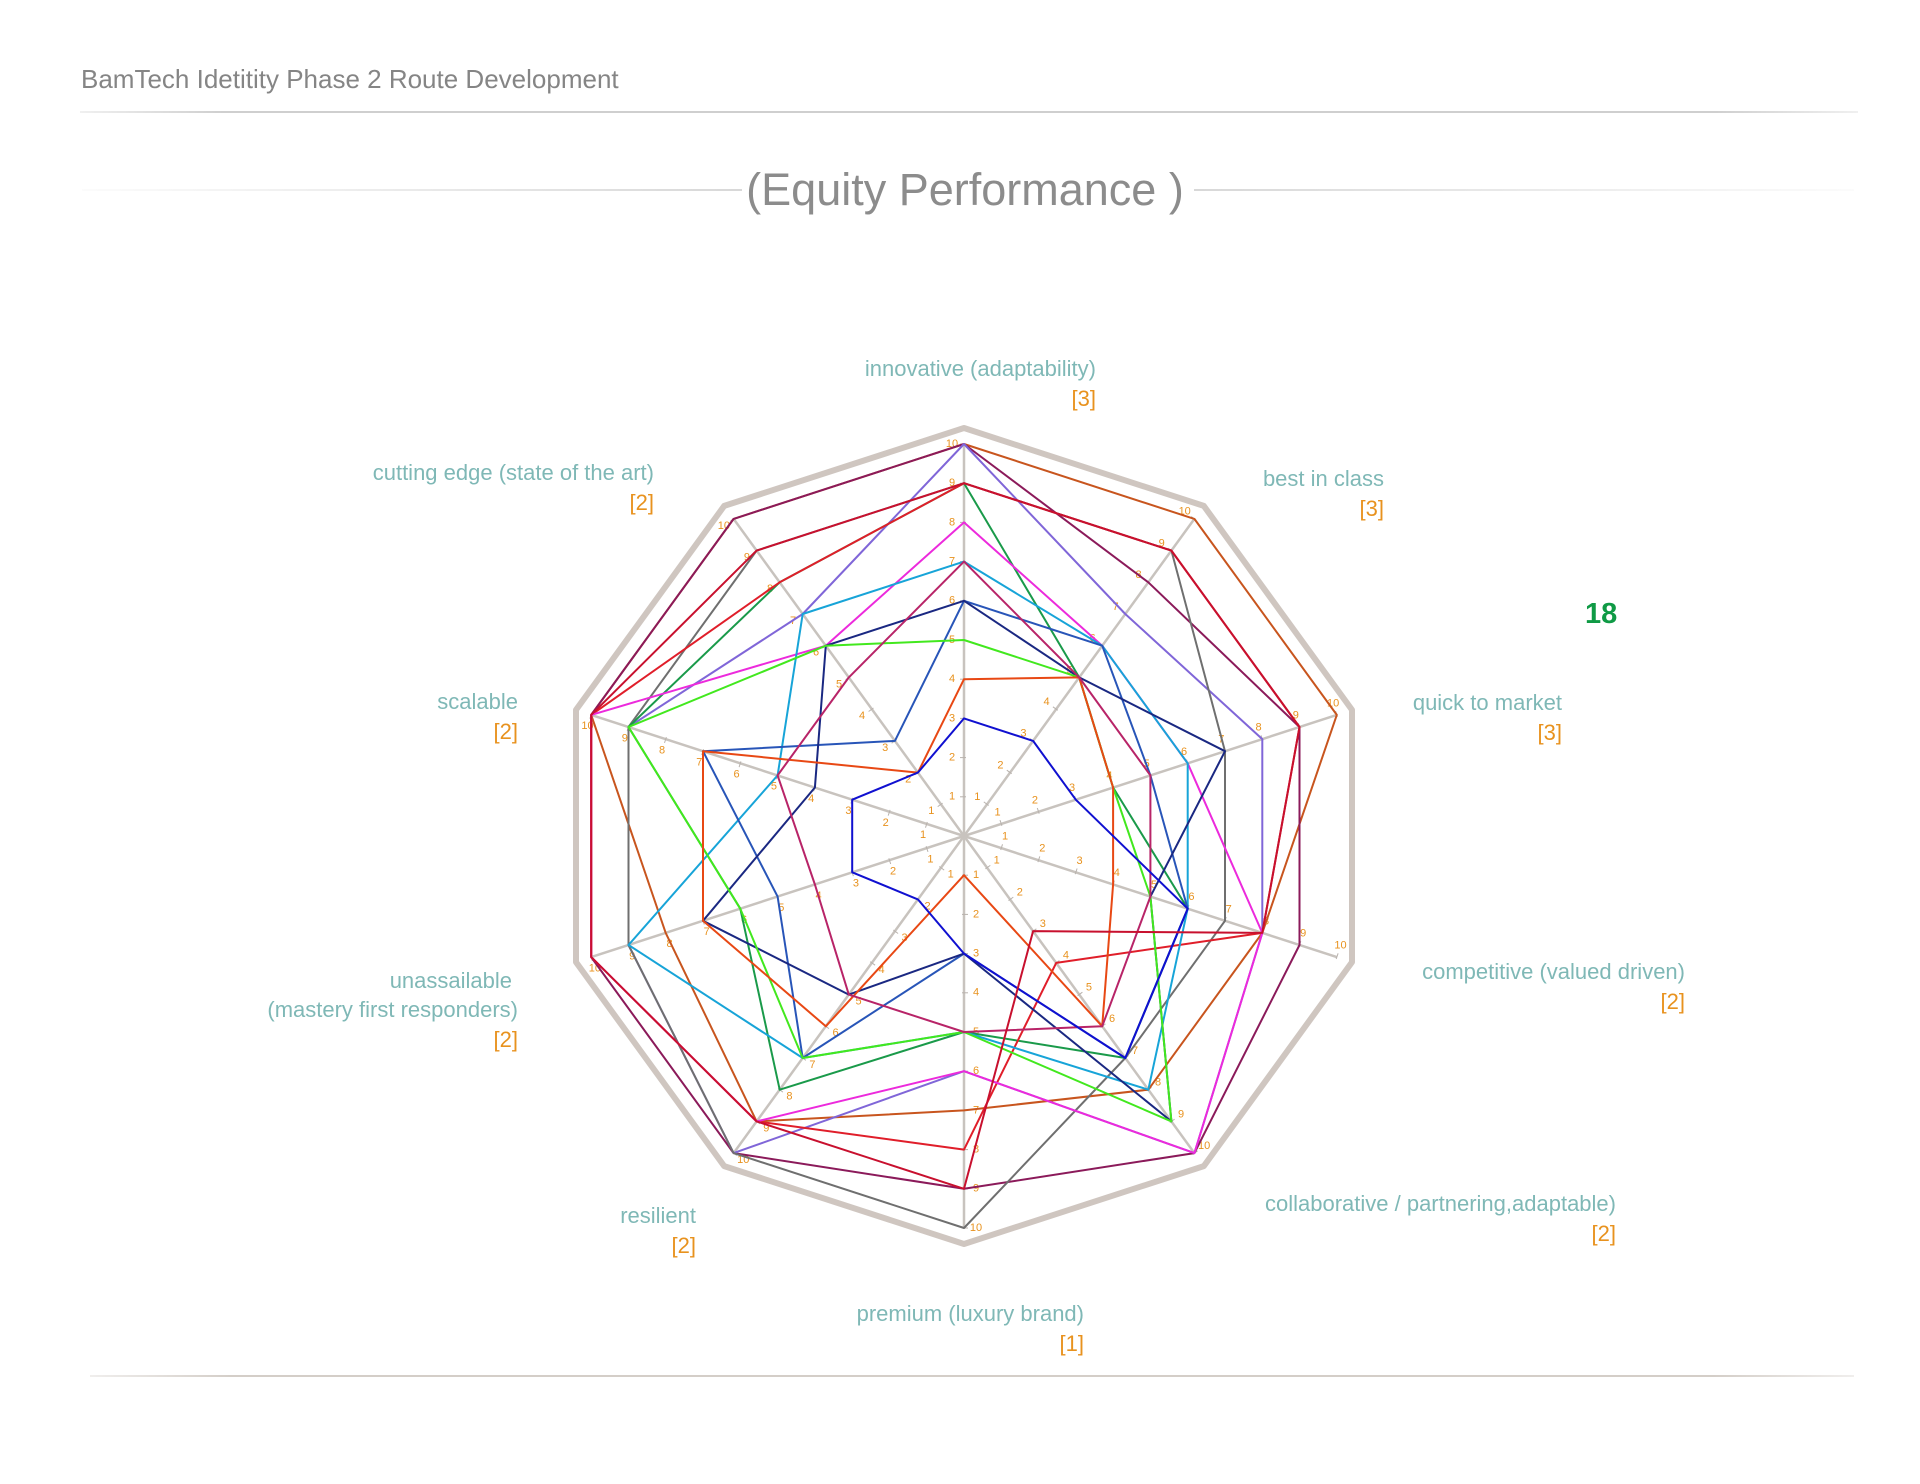  I want to click on axis-label-5: collaborative / partnering,adaptable), so click(1440, 1203).